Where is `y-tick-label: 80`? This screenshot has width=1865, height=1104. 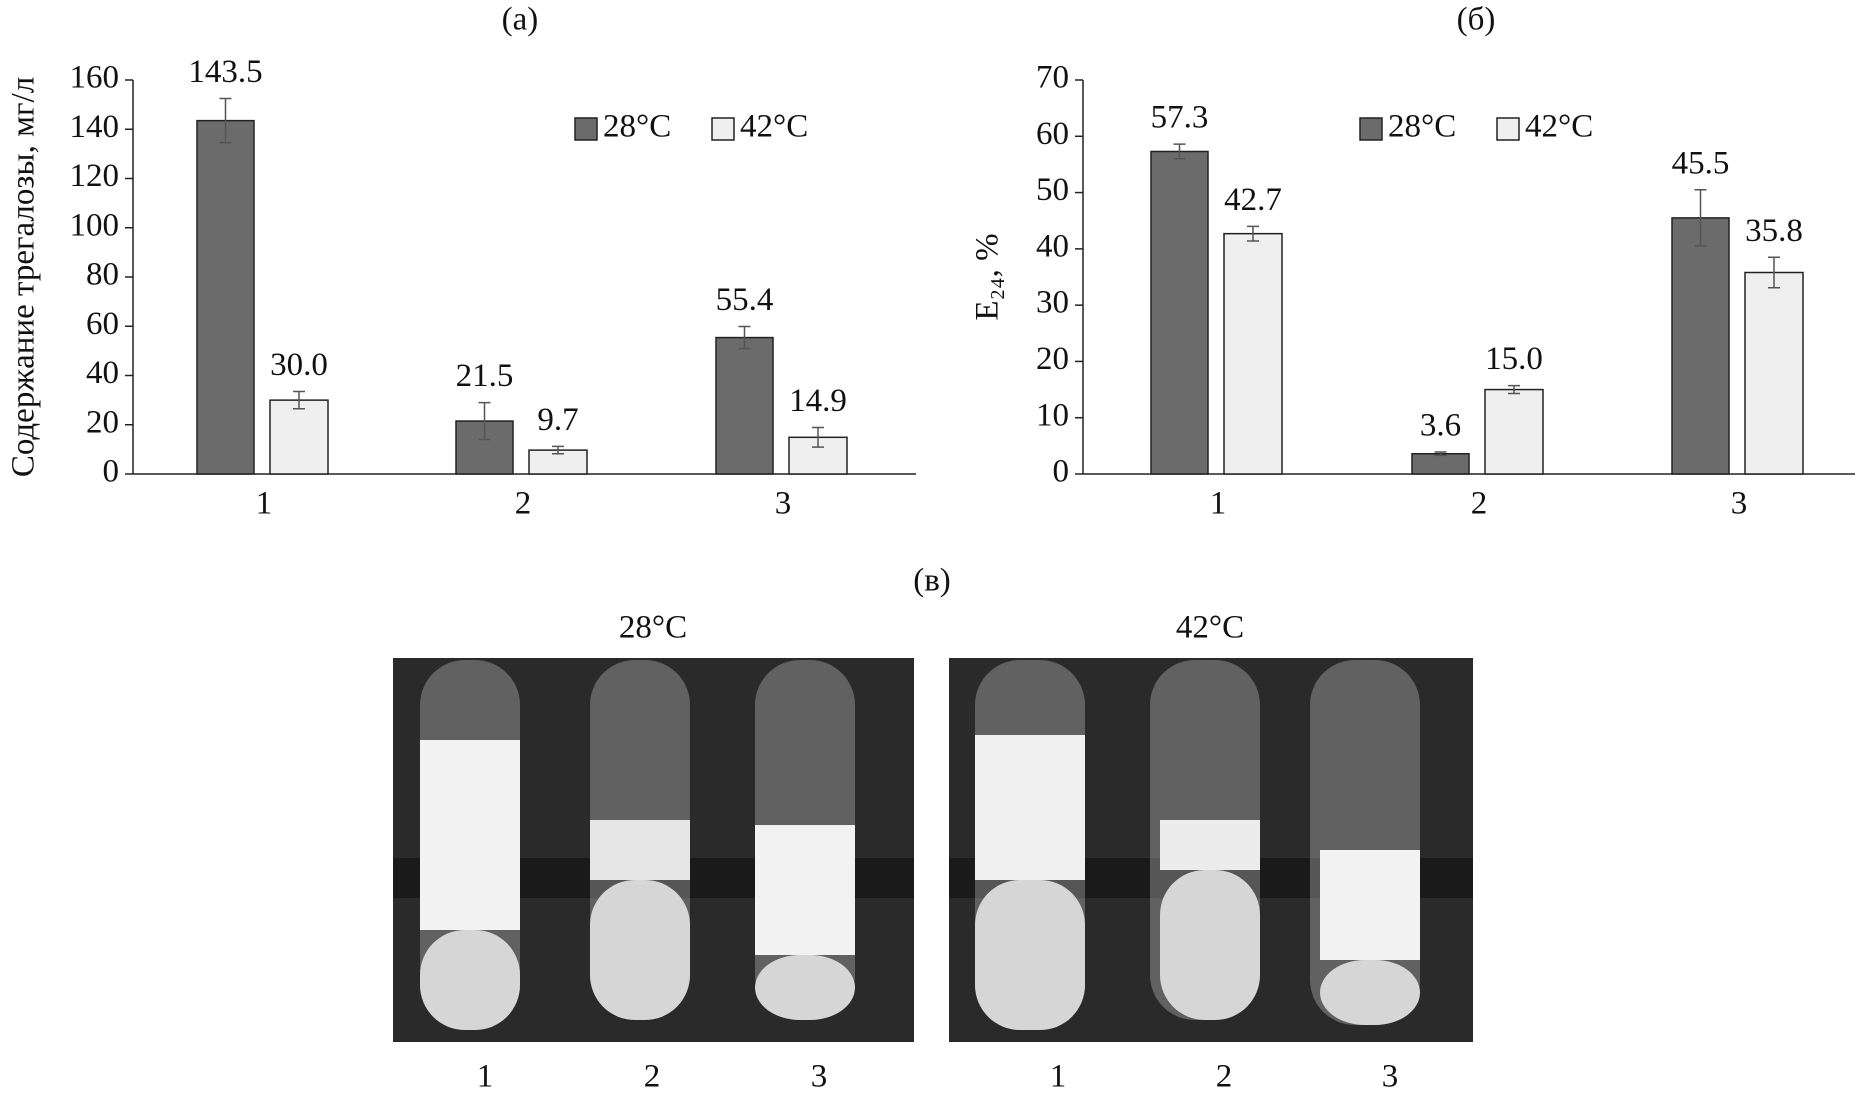 y-tick-label: 80 is located at coordinates (102, 275).